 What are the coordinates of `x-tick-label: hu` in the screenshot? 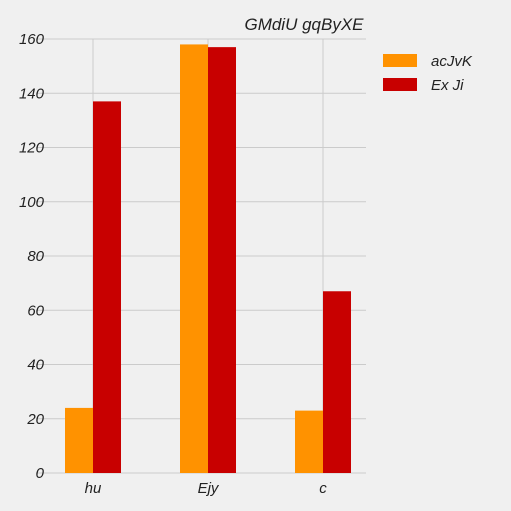 It's located at (93, 488).